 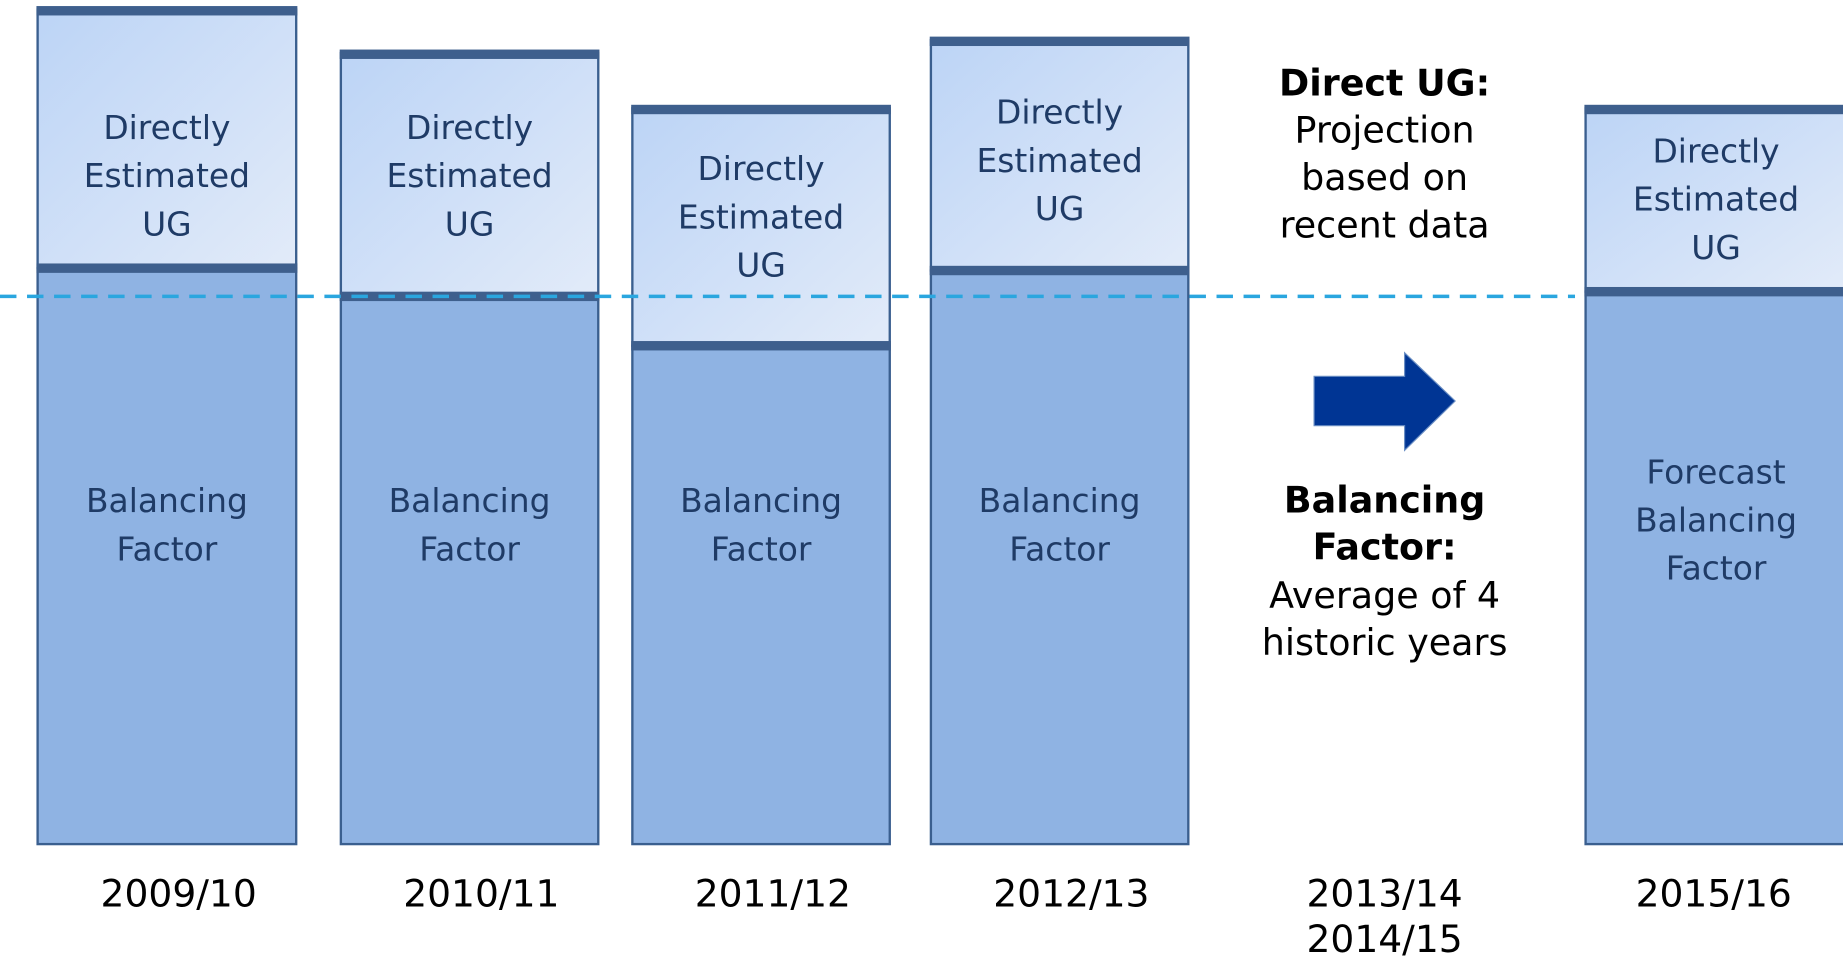 I want to click on balancing-heading: Balancing, so click(x=1384, y=500).